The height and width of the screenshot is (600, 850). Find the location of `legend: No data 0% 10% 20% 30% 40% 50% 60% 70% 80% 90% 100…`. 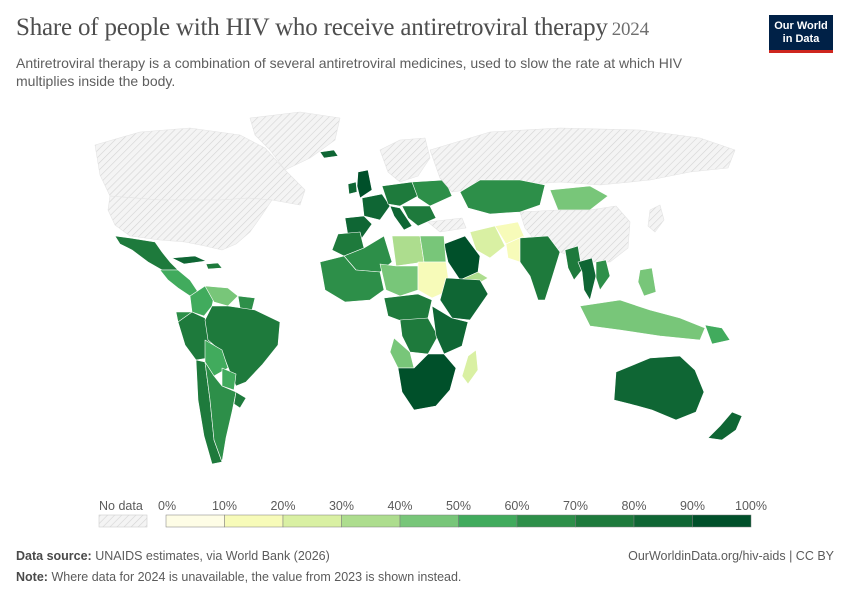

legend: No data 0% 10% 20% 30% 40% 50% 60% 70% 80% 90% 100… is located at coordinates (432, 513).